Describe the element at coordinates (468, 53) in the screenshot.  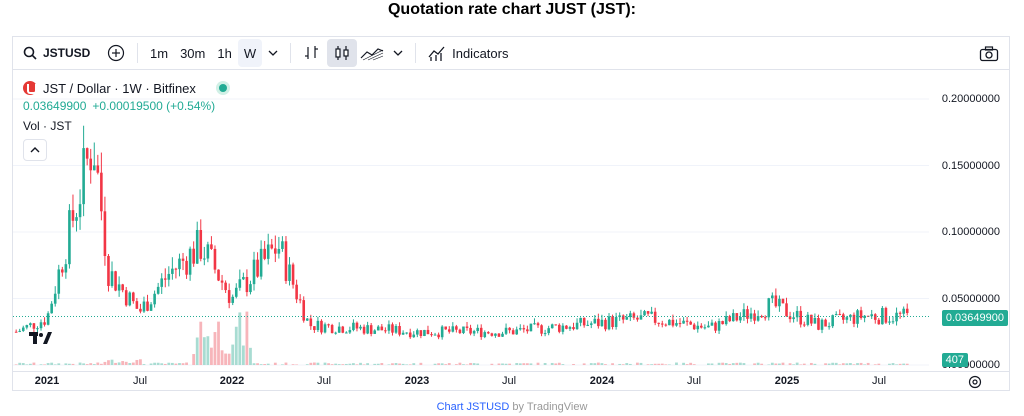
I see `indicators-button: Indicators` at that location.